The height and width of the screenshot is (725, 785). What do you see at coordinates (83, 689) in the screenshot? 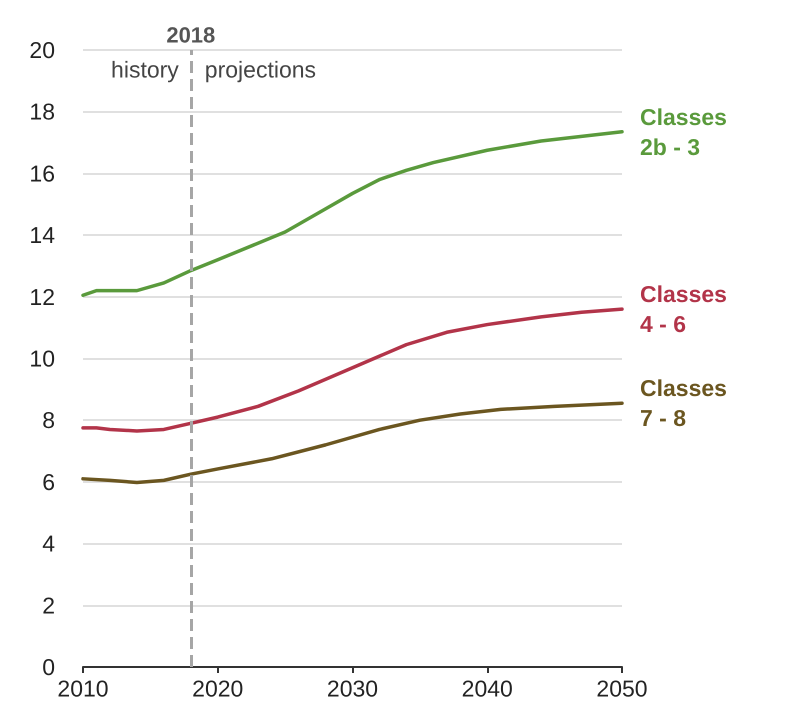
I see `x-tick-label: 2010` at bounding box center [83, 689].